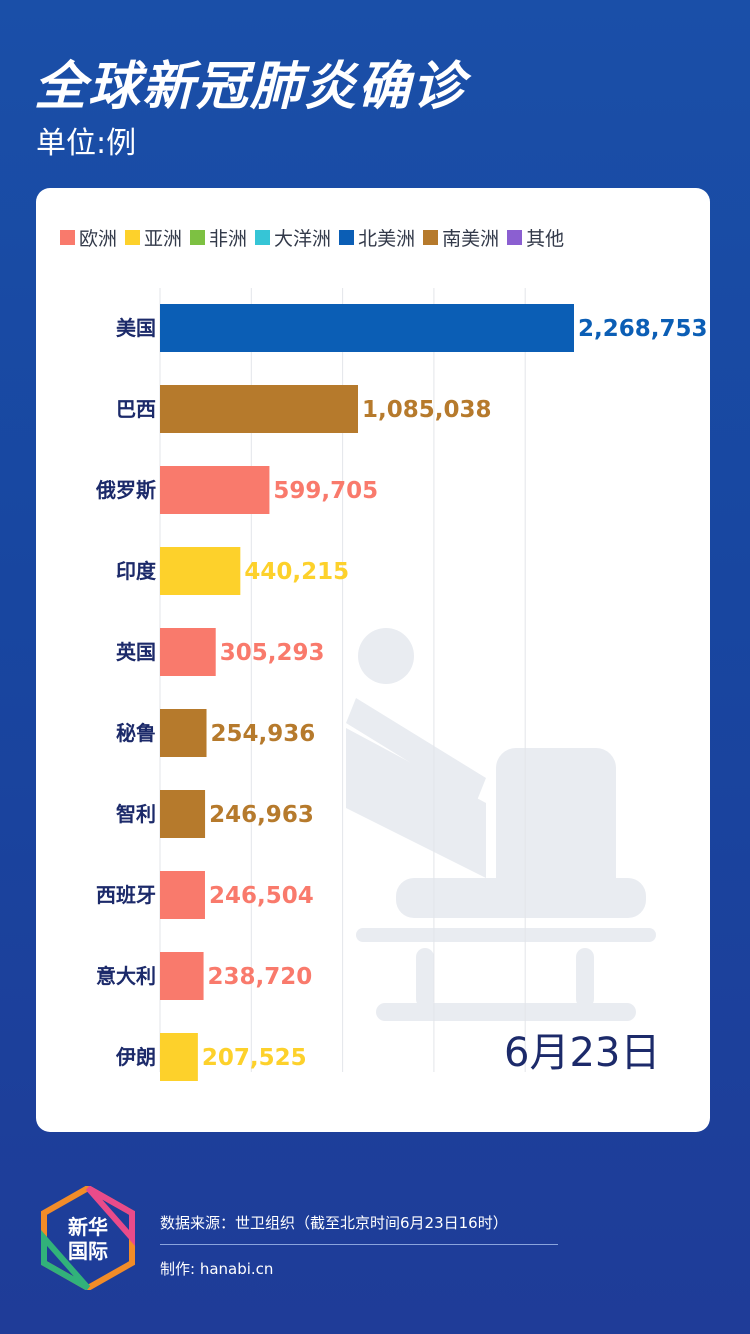 Image resolution: width=750 pixels, height=1334 pixels. Describe the element at coordinates (86, 143) in the screenshot. I see `unit-label: 单位:例` at that location.